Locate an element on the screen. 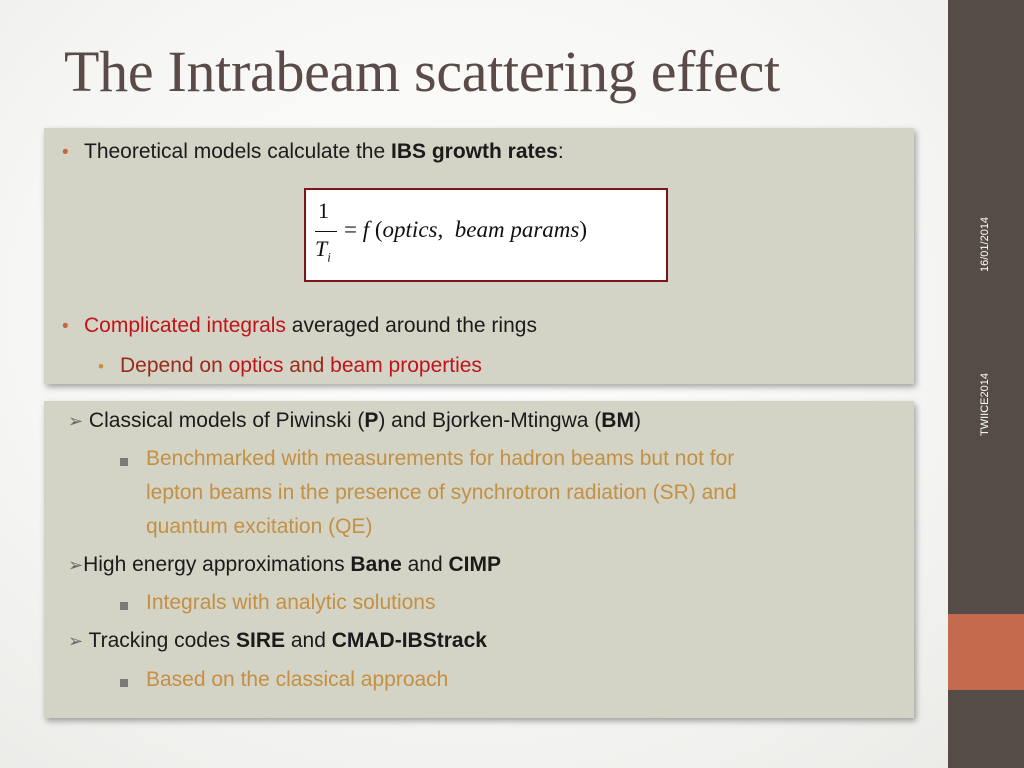 The image size is (1024, 768). sub-item-analytic: Integrals with analytic solutions is located at coordinates (291, 602).